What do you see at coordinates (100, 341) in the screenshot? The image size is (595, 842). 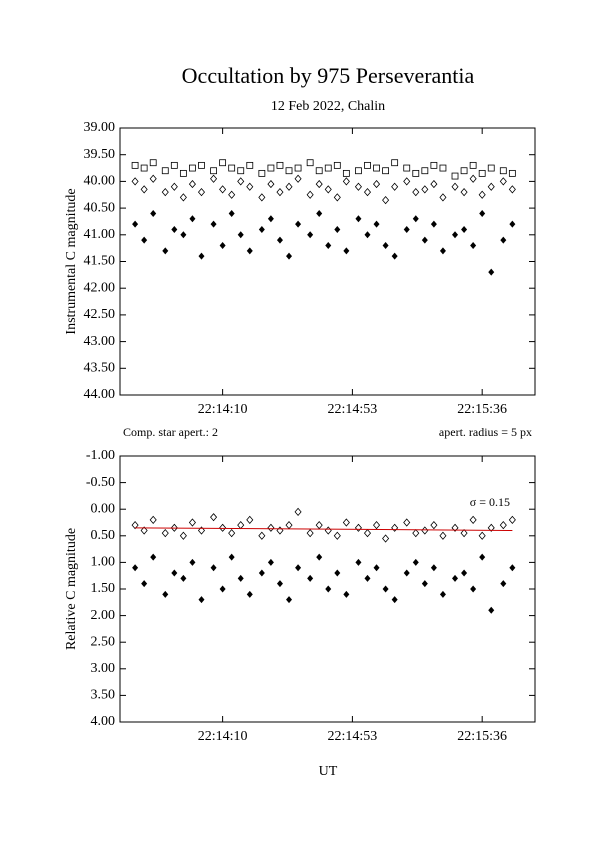 I see `y-tick-label: 43.00` at bounding box center [100, 341].